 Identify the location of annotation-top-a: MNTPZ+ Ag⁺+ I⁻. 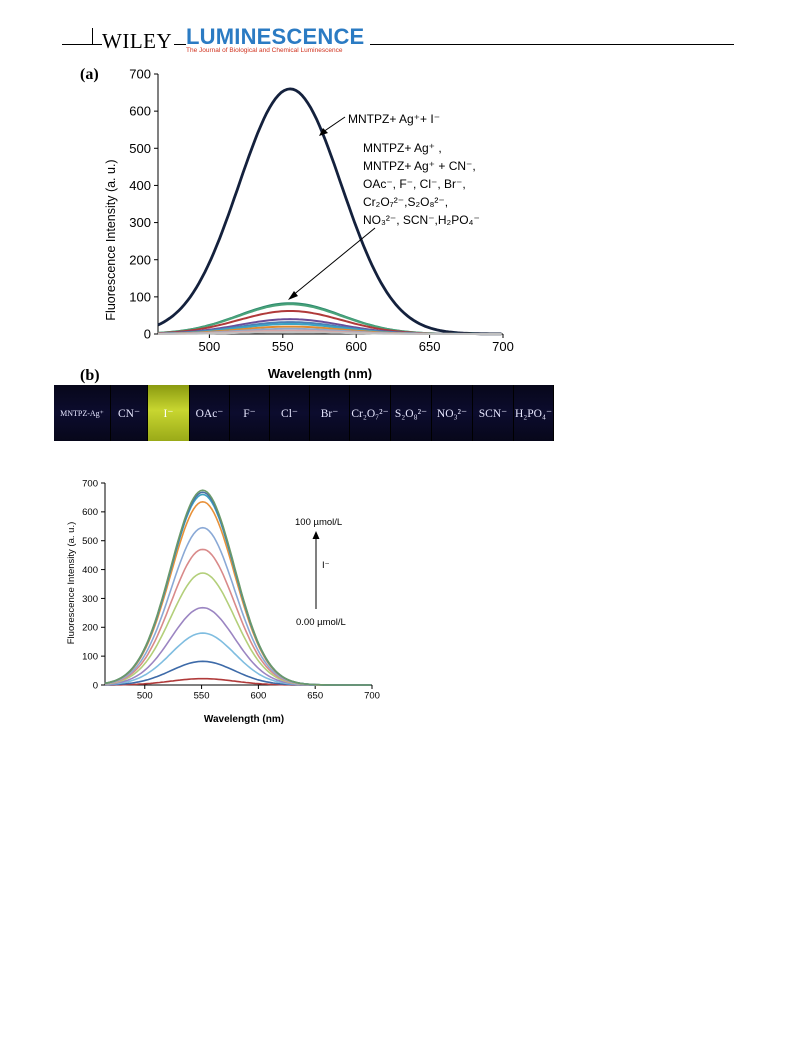
(394, 119).